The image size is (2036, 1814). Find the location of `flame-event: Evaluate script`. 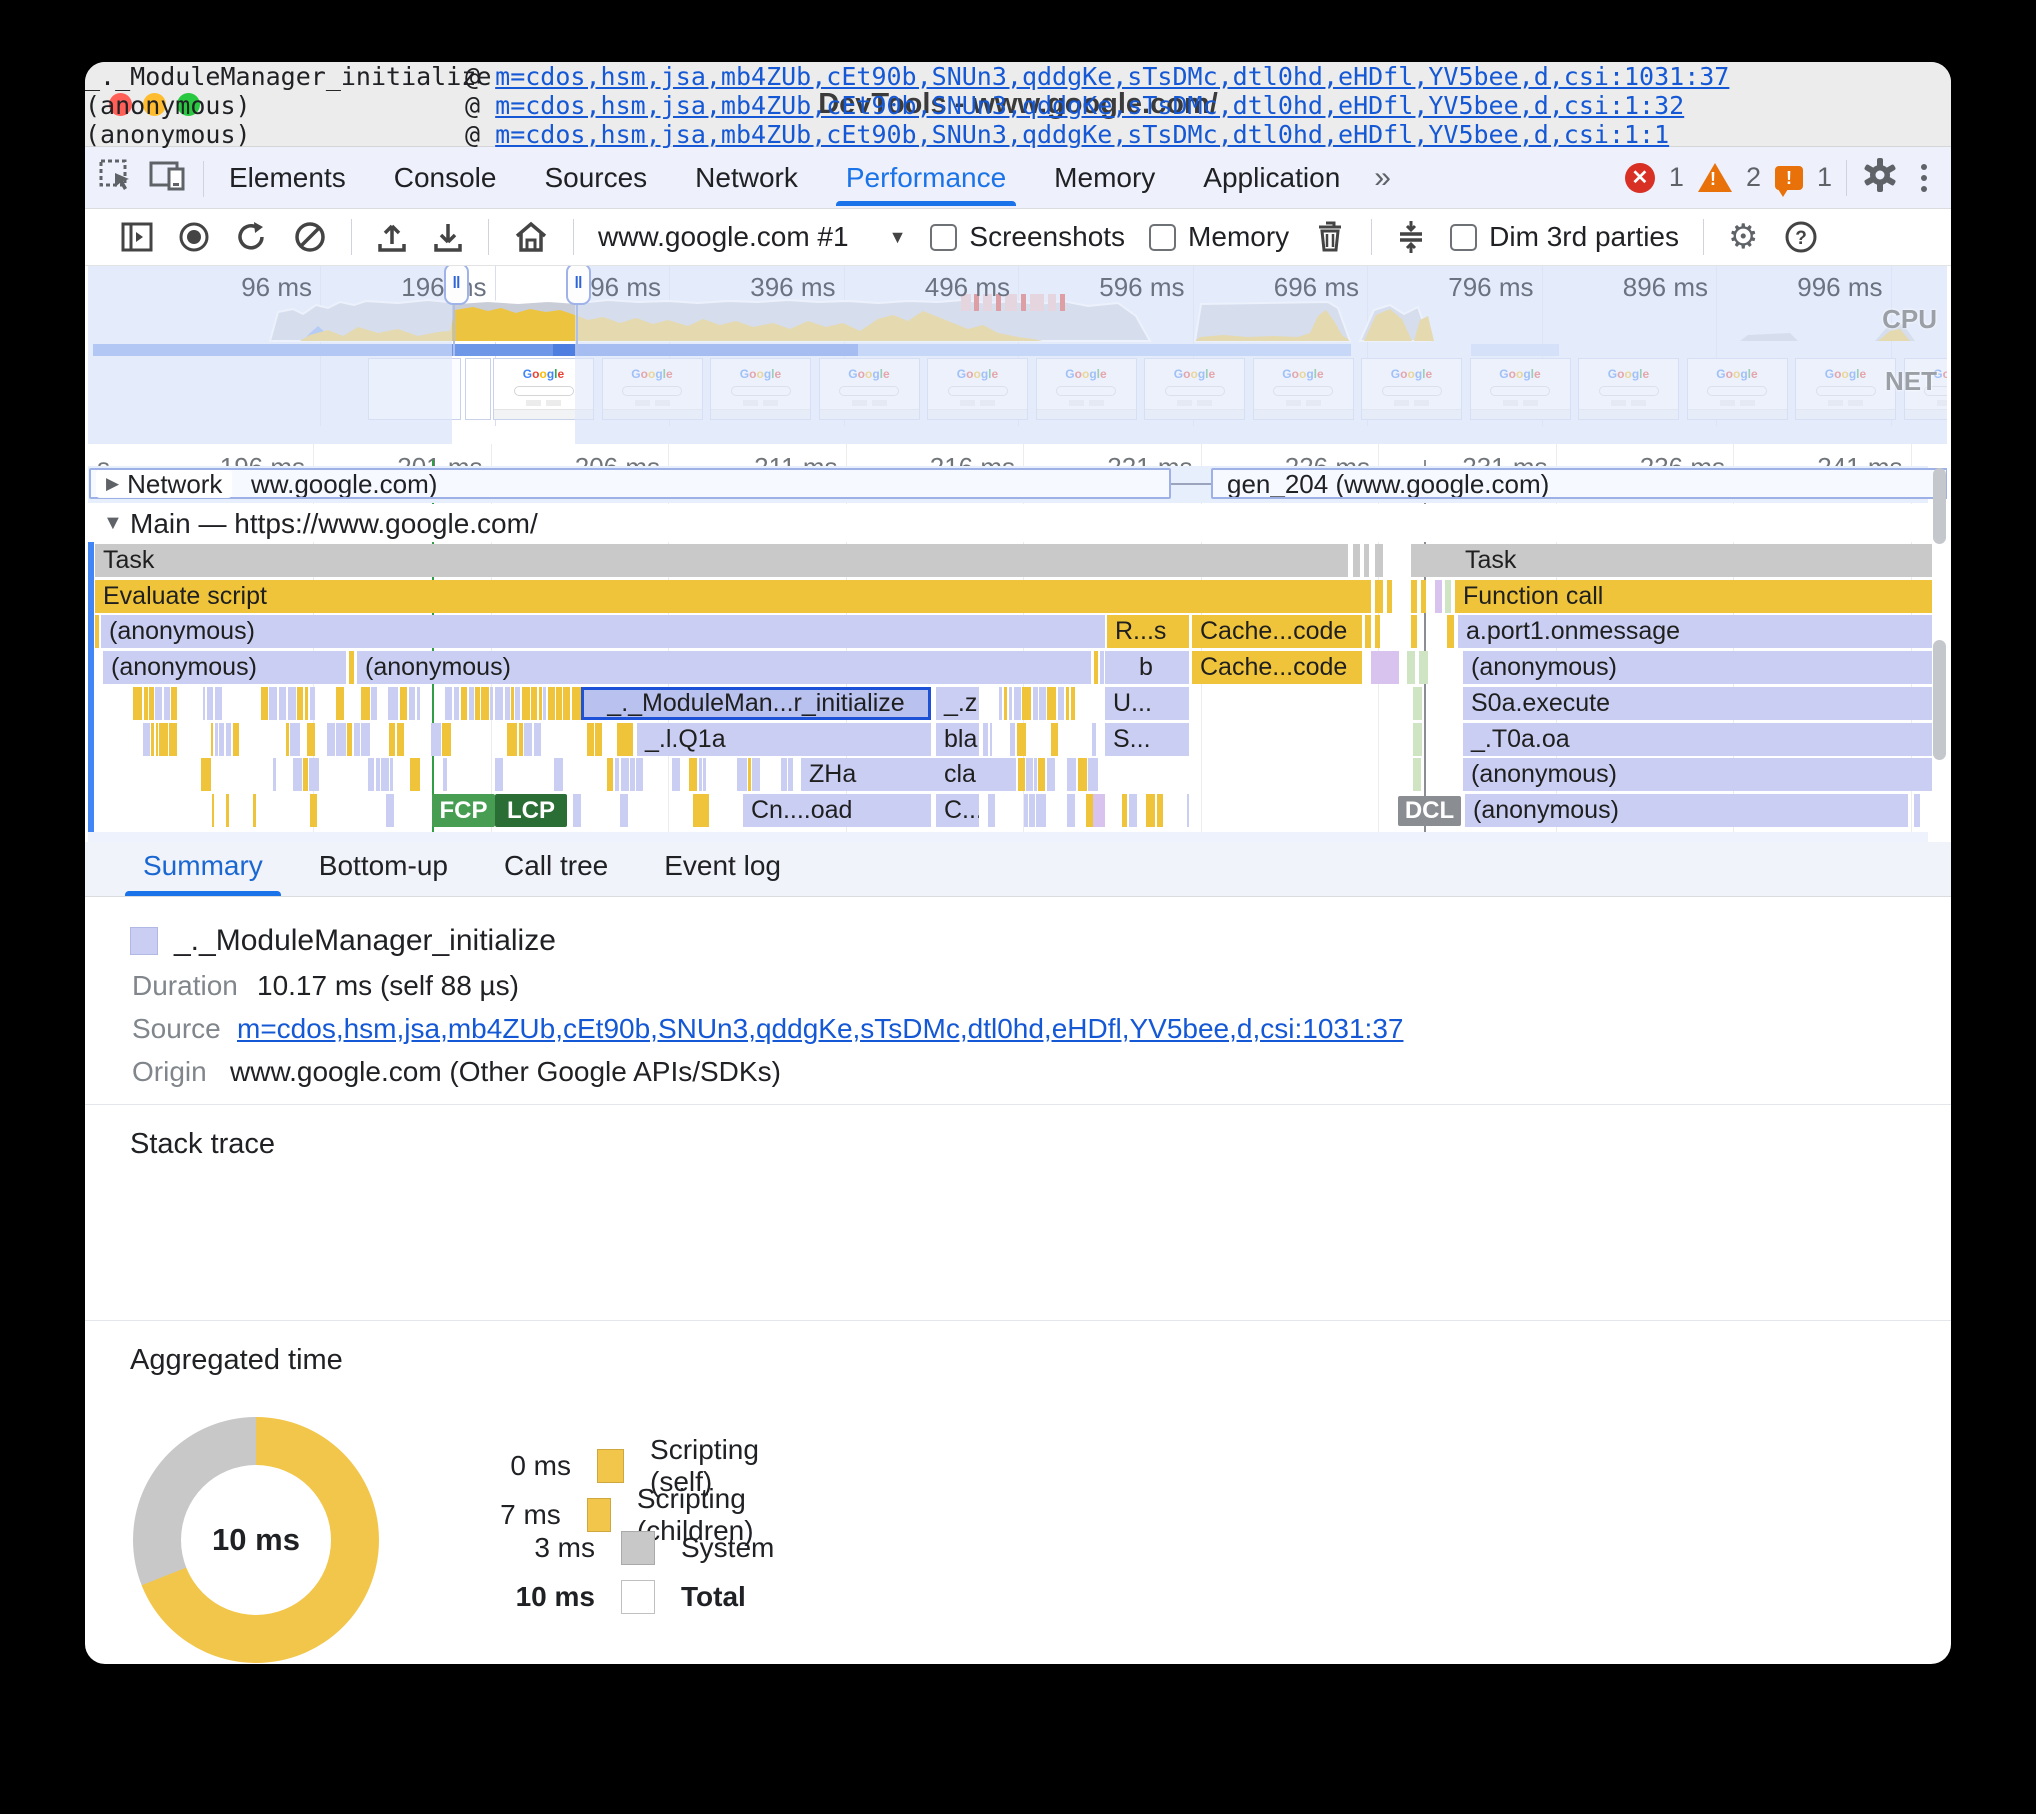

flame-event: Evaluate script is located at coordinates (733, 596).